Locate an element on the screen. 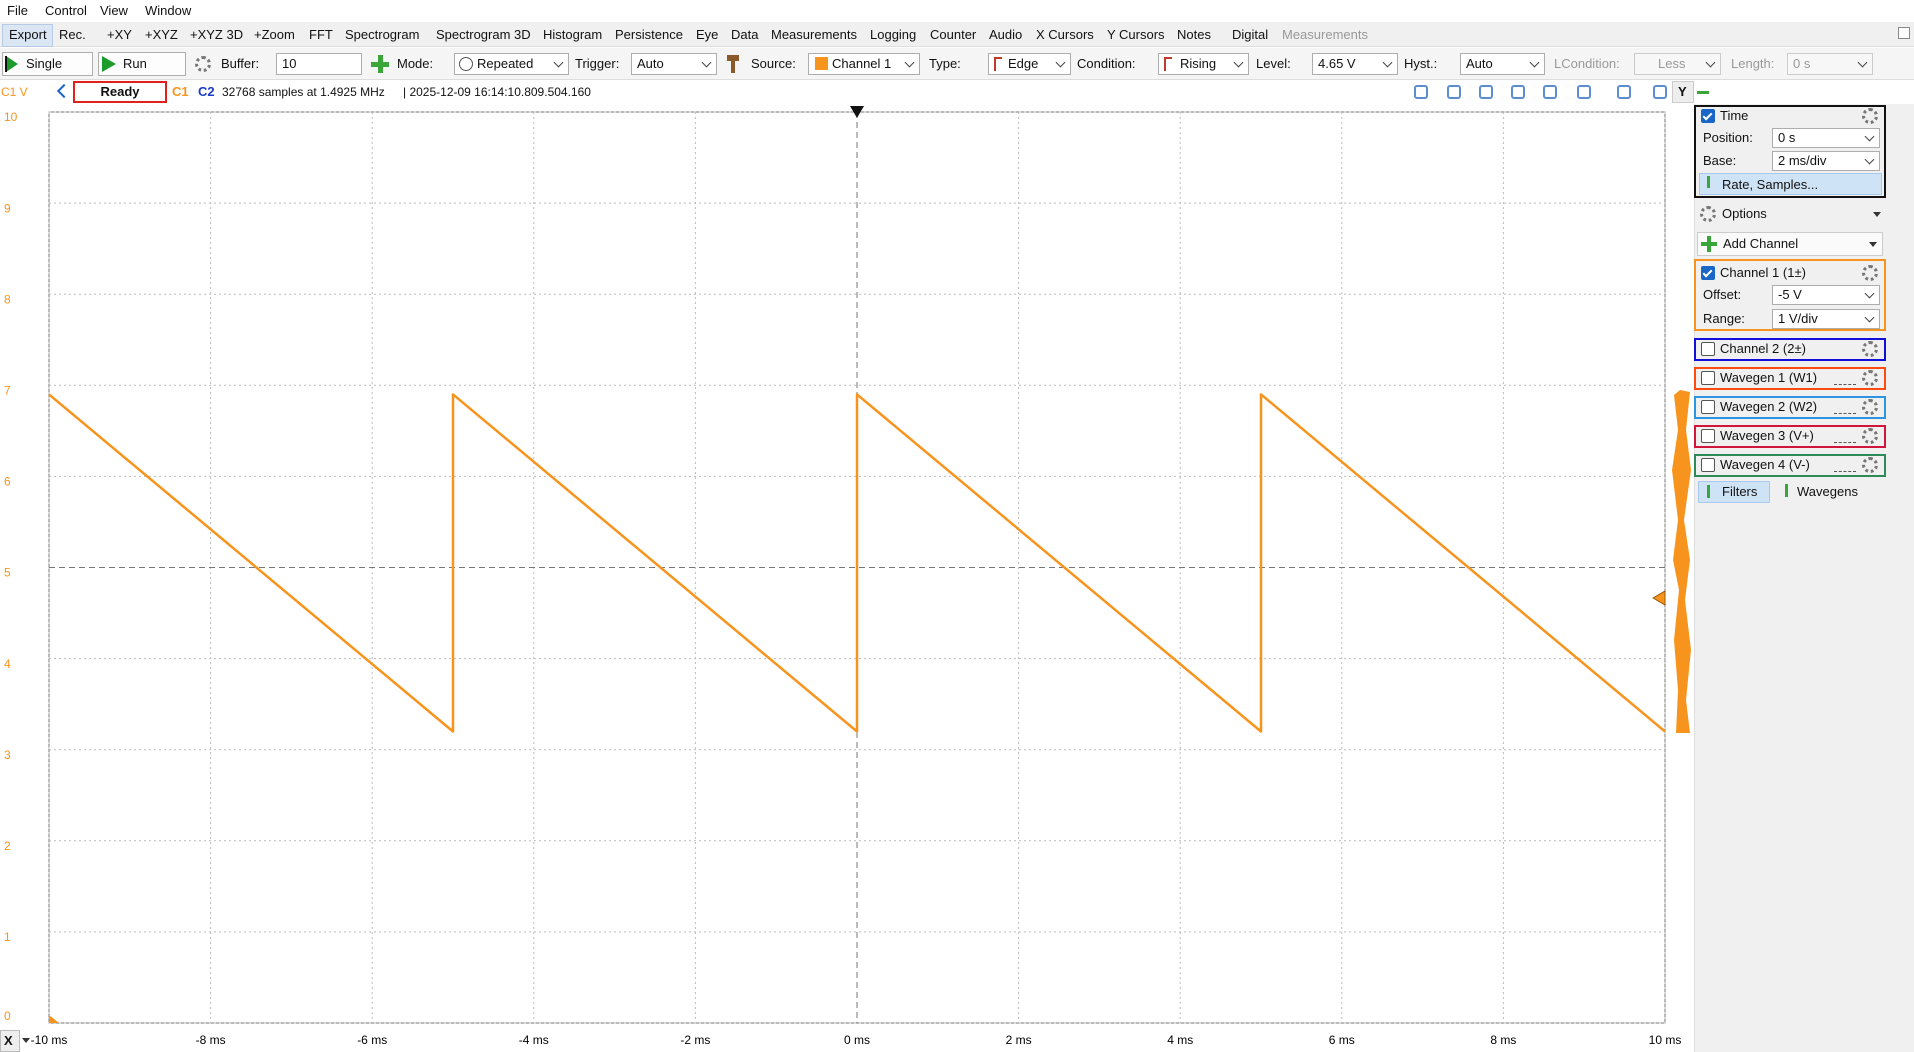 This screenshot has height=1052, width=1914. channel-tag: C2 is located at coordinates (206, 91).